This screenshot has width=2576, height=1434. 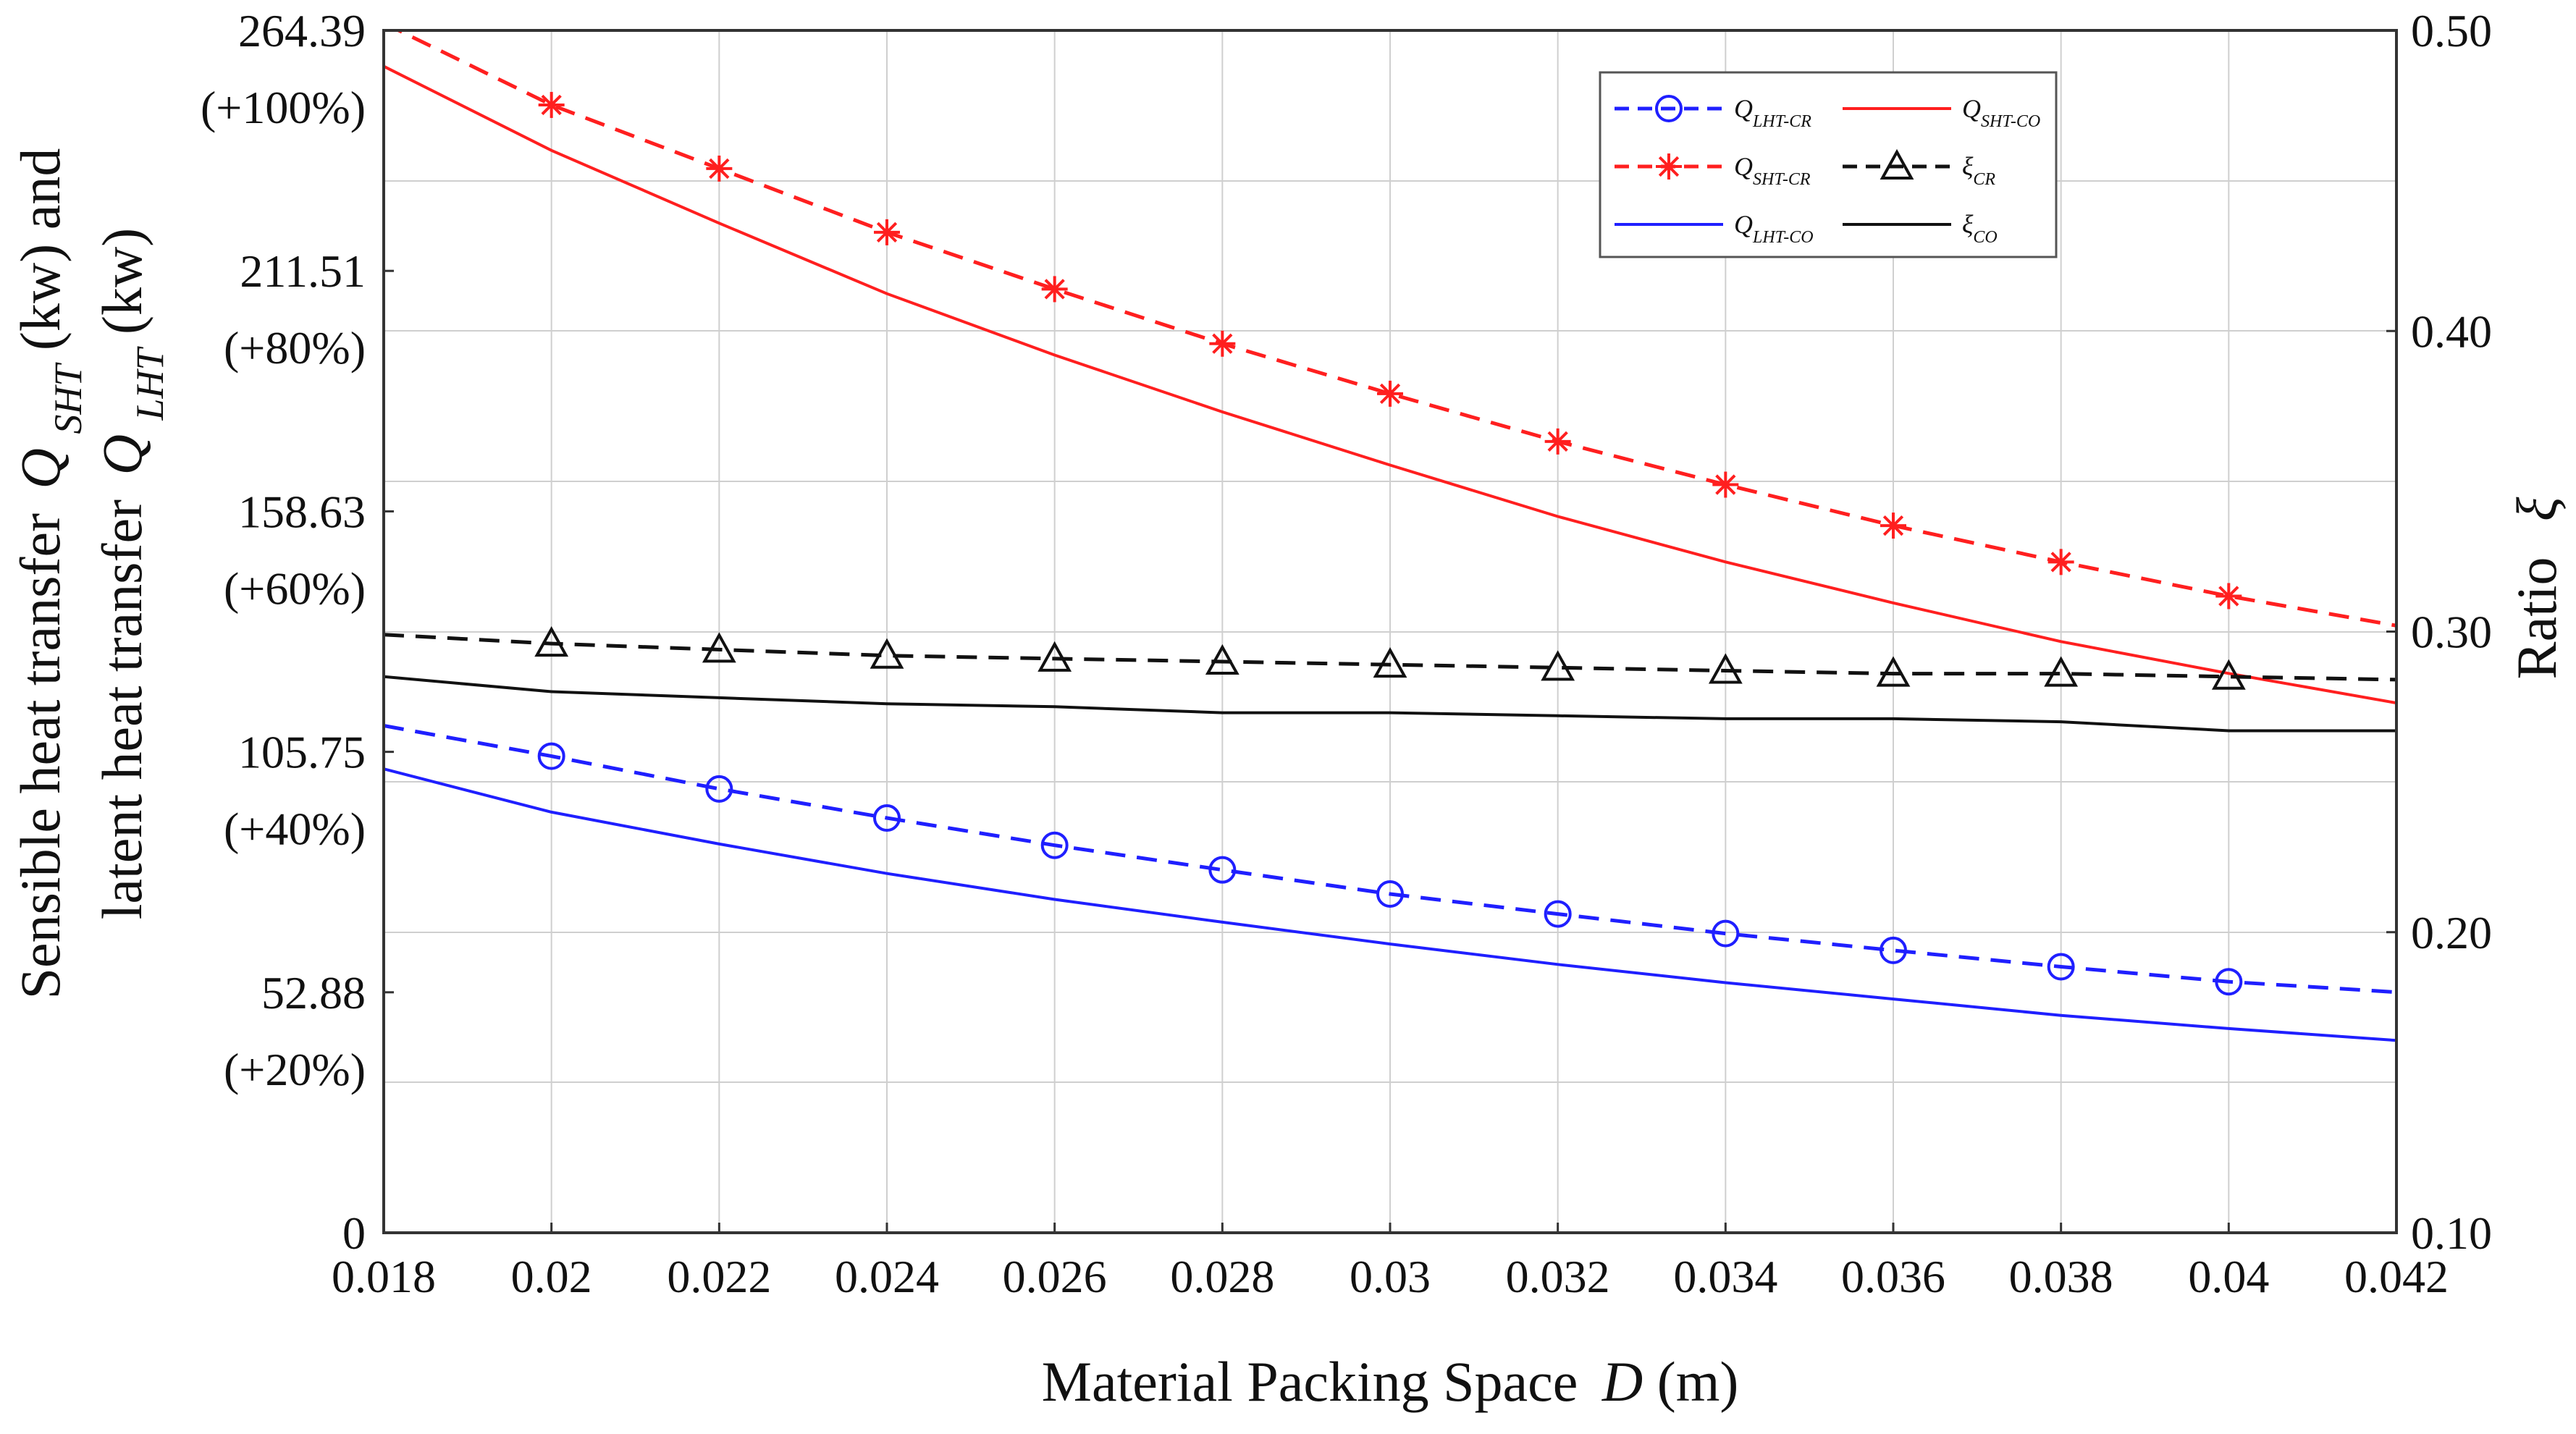 I want to click on right-axis-title-symbol: ξ, so click(x=2536, y=509).